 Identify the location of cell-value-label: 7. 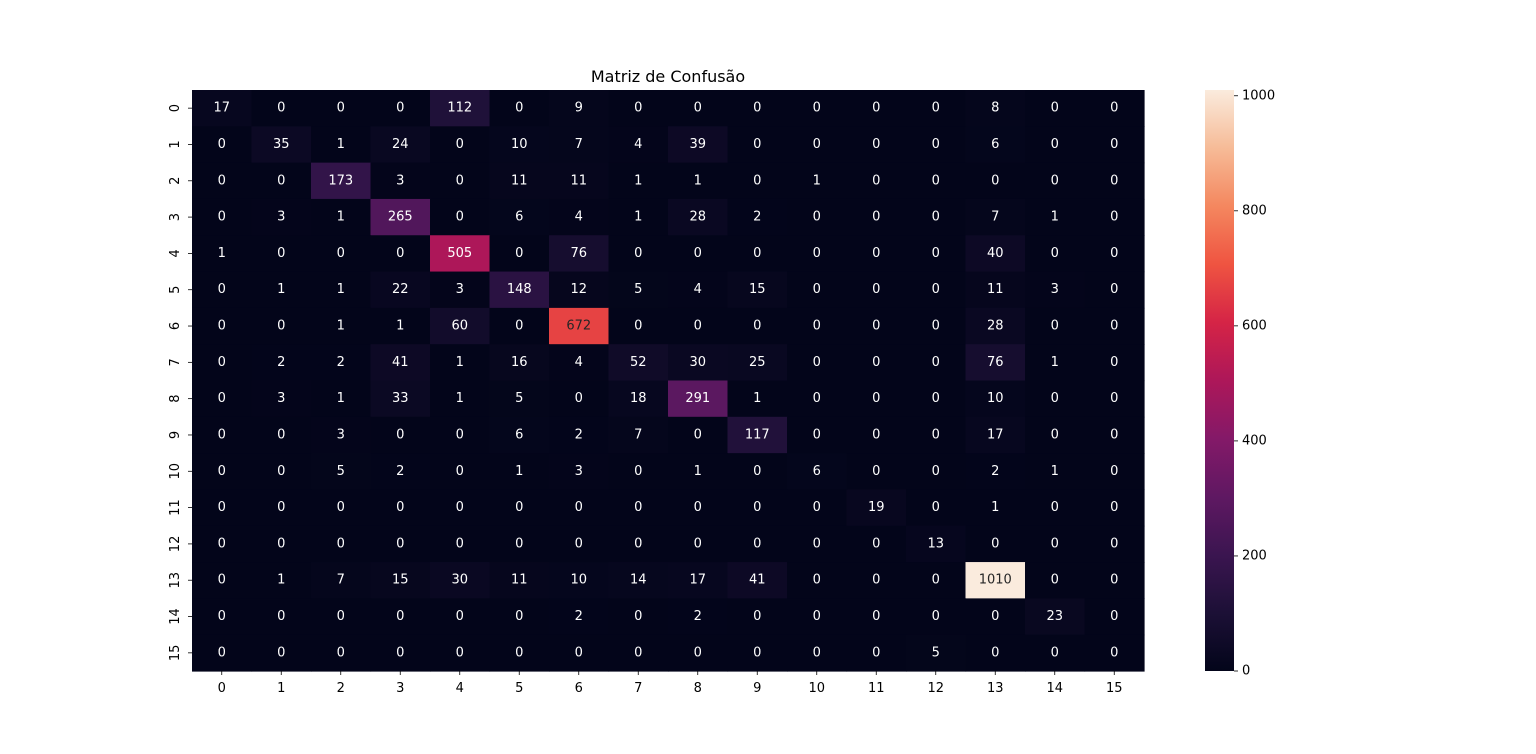
(579, 144).